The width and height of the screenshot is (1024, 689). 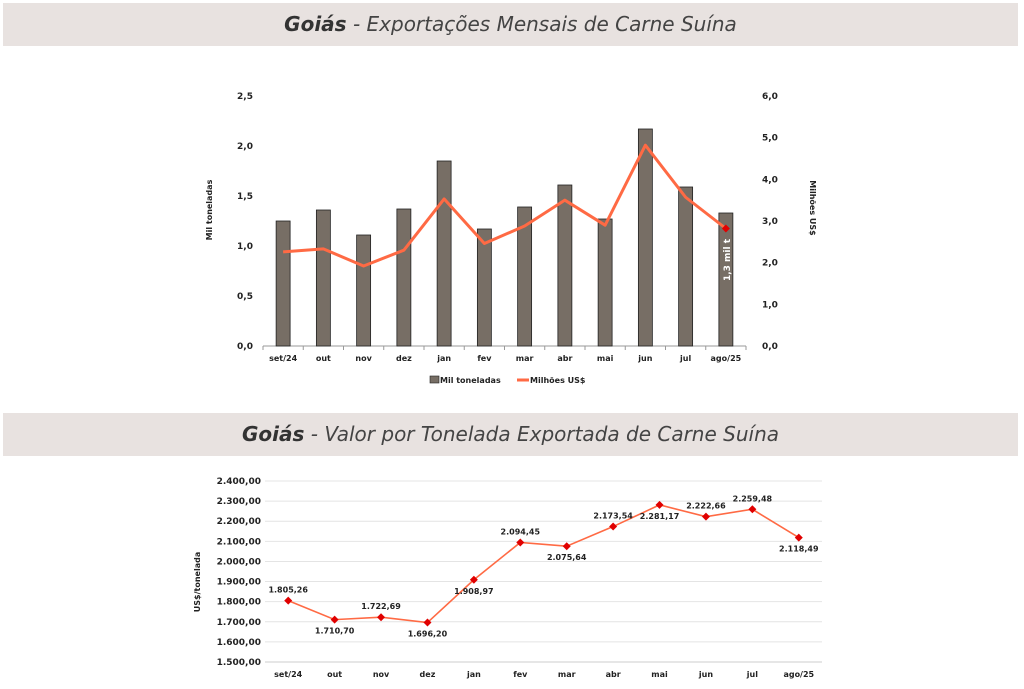 I want to click on y-axis-label: Mil toneladas, so click(x=209, y=209).